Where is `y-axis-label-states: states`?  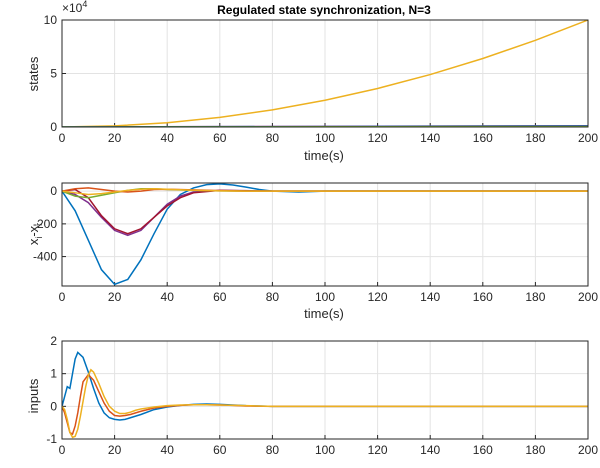 y-axis-label-states: states is located at coordinates (33, 73).